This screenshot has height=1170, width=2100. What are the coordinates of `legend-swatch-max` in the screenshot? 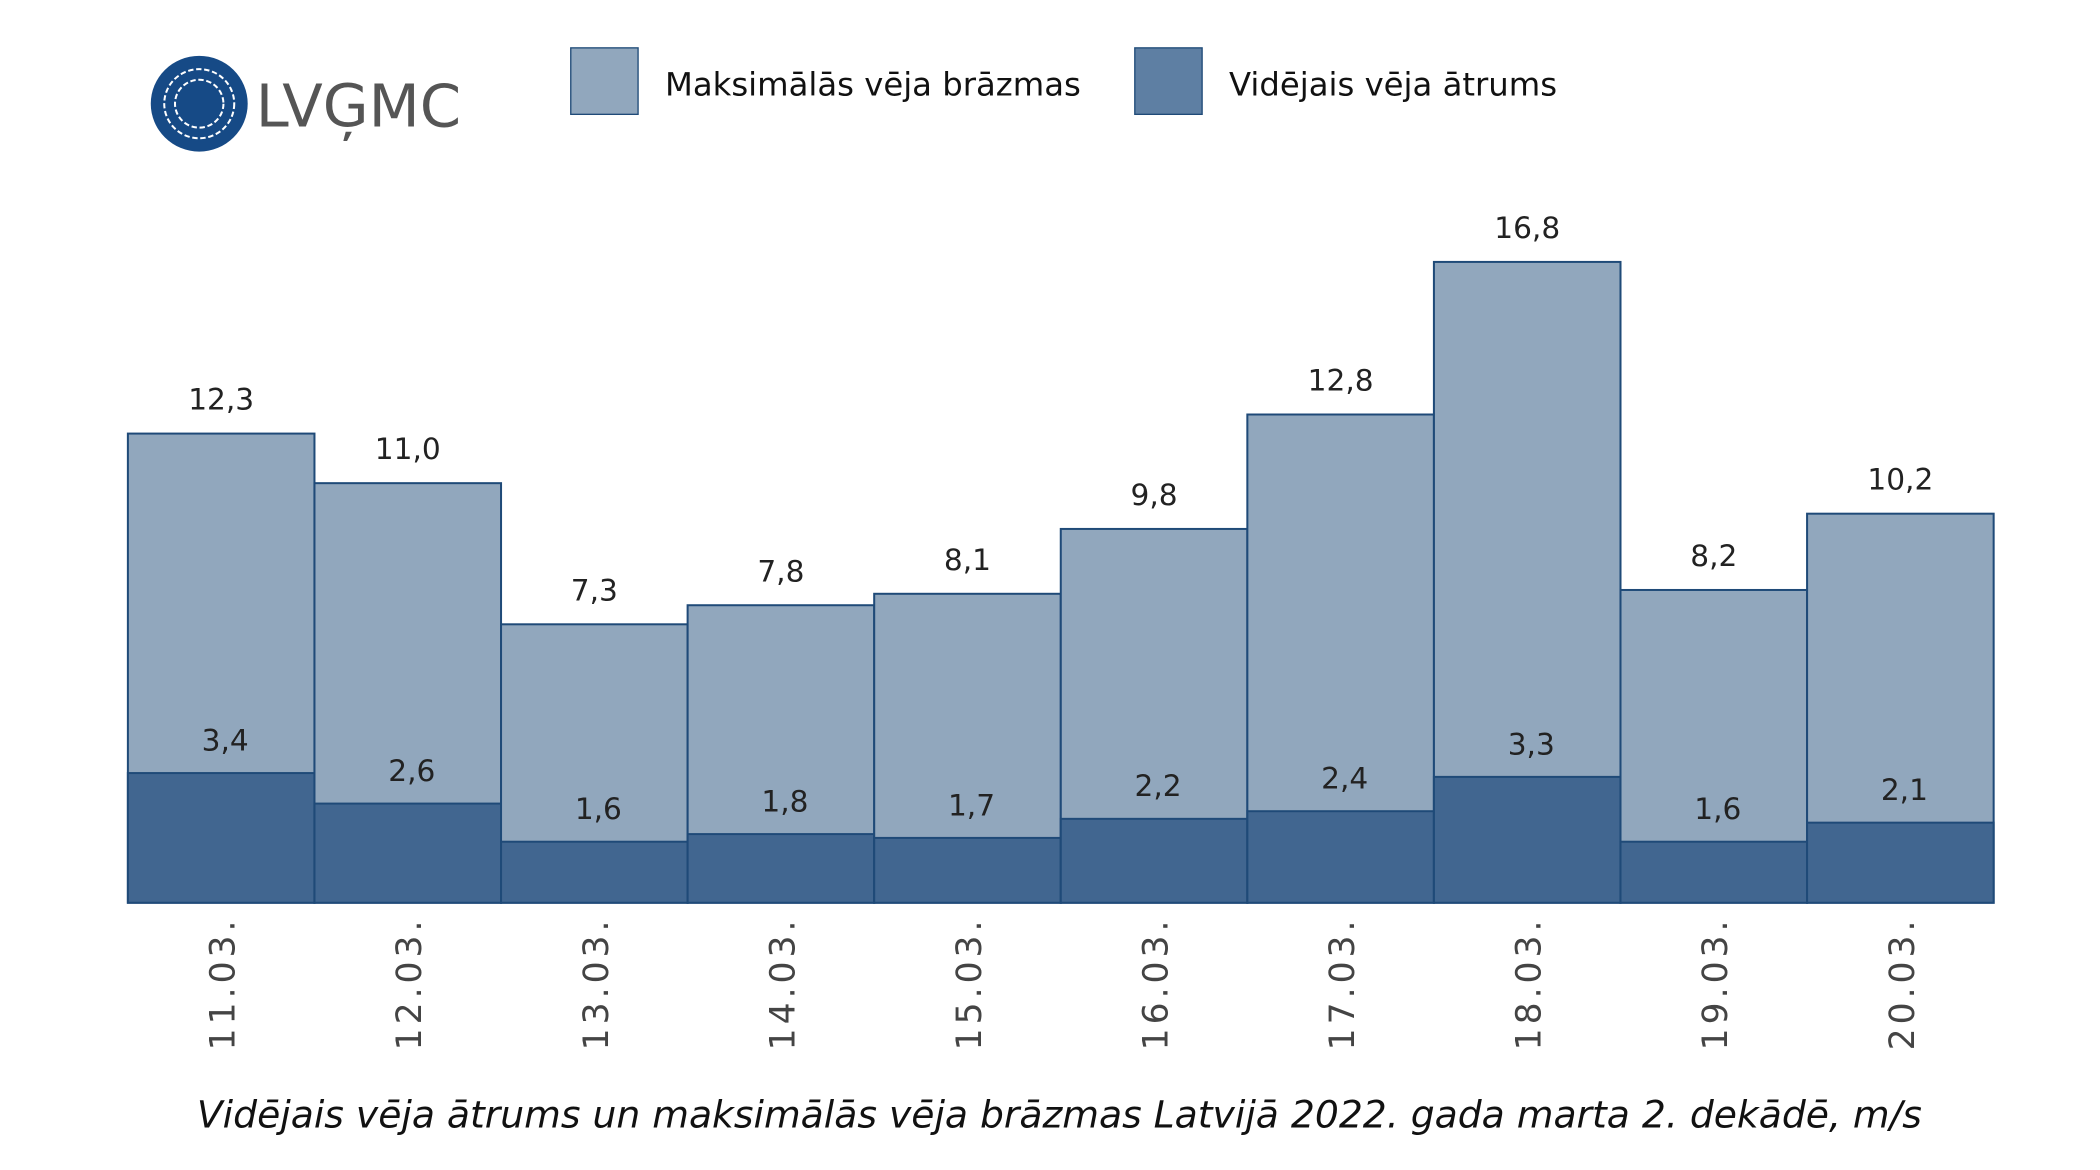 It's located at (604, 81).